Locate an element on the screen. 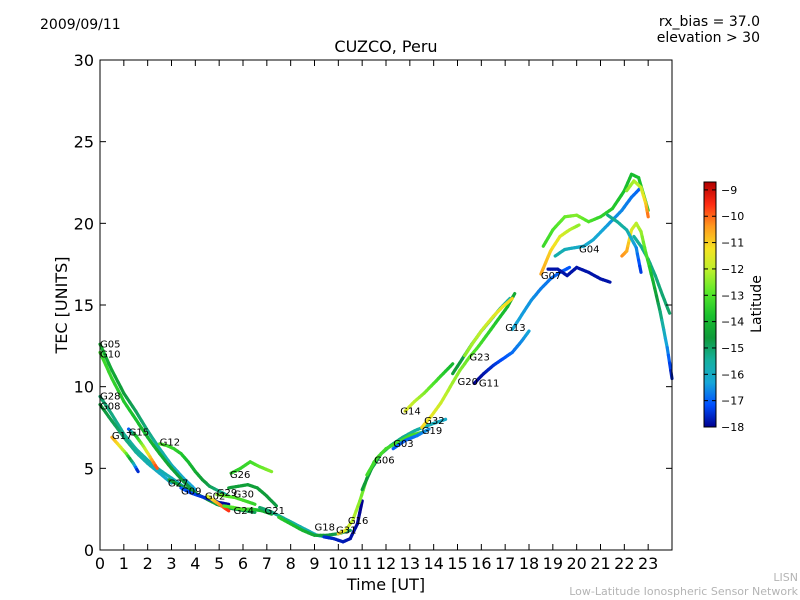  satellite-label-G14: G14 is located at coordinates (410, 411).